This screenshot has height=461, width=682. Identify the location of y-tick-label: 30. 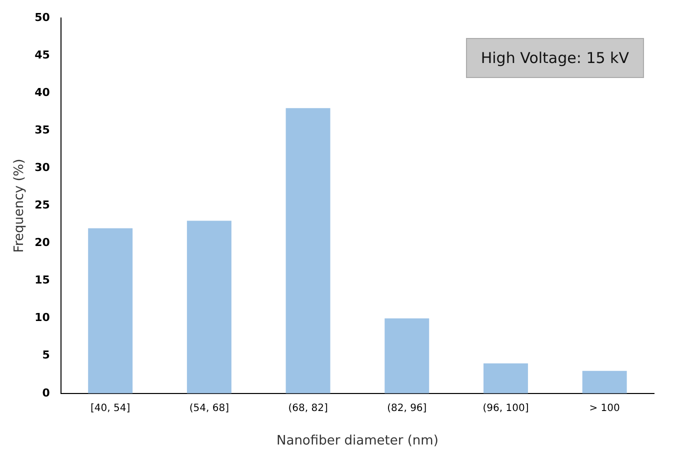
(42, 167).